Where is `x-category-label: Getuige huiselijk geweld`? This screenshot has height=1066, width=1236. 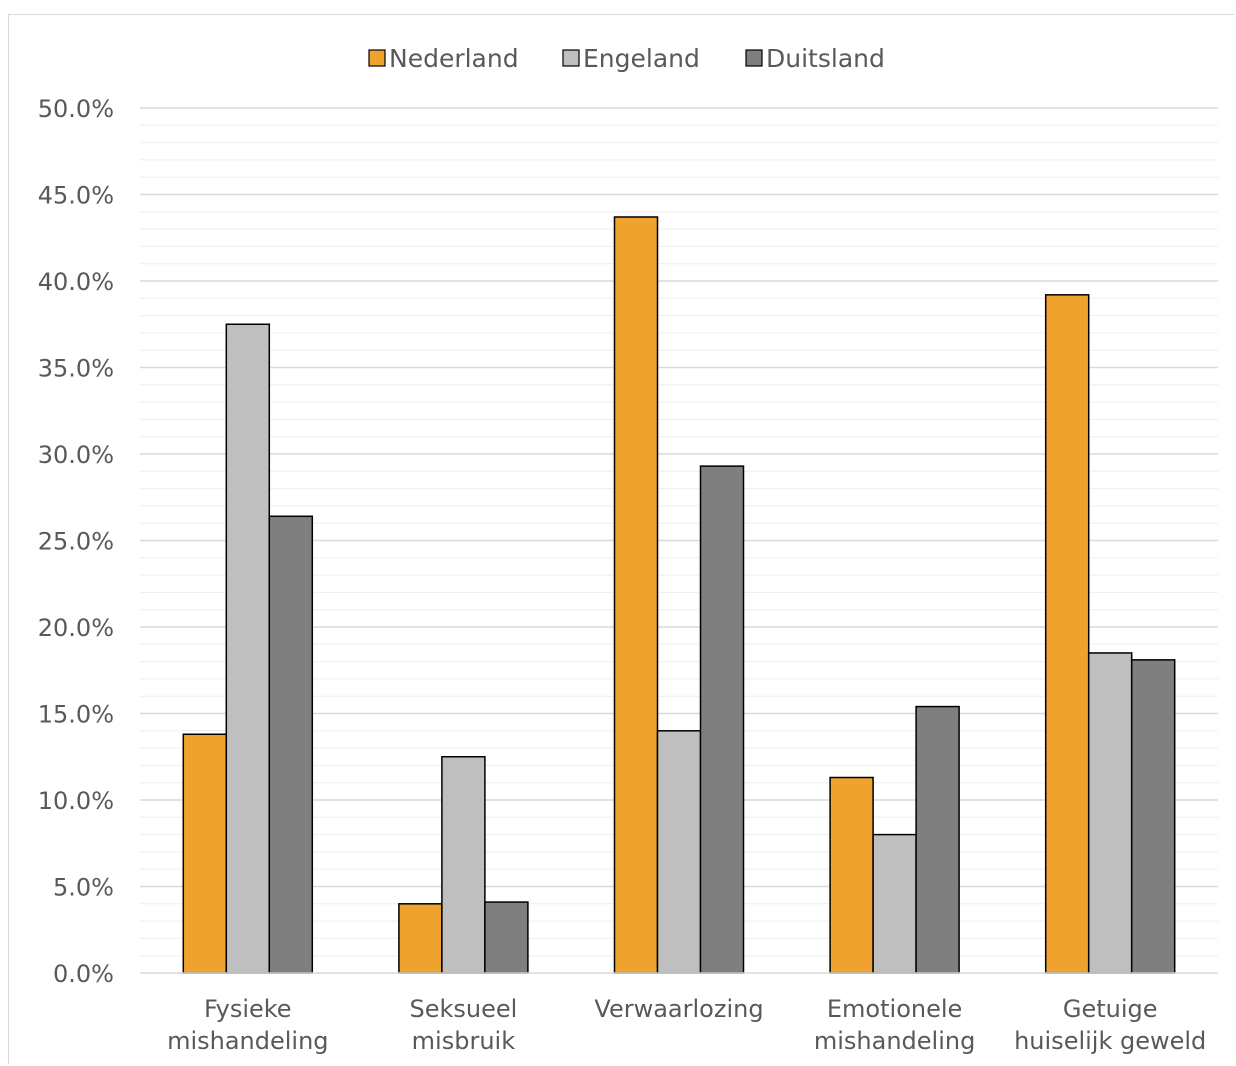 x-category-label: Getuige huiselijk geweld is located at coordinates (1110, 1025).